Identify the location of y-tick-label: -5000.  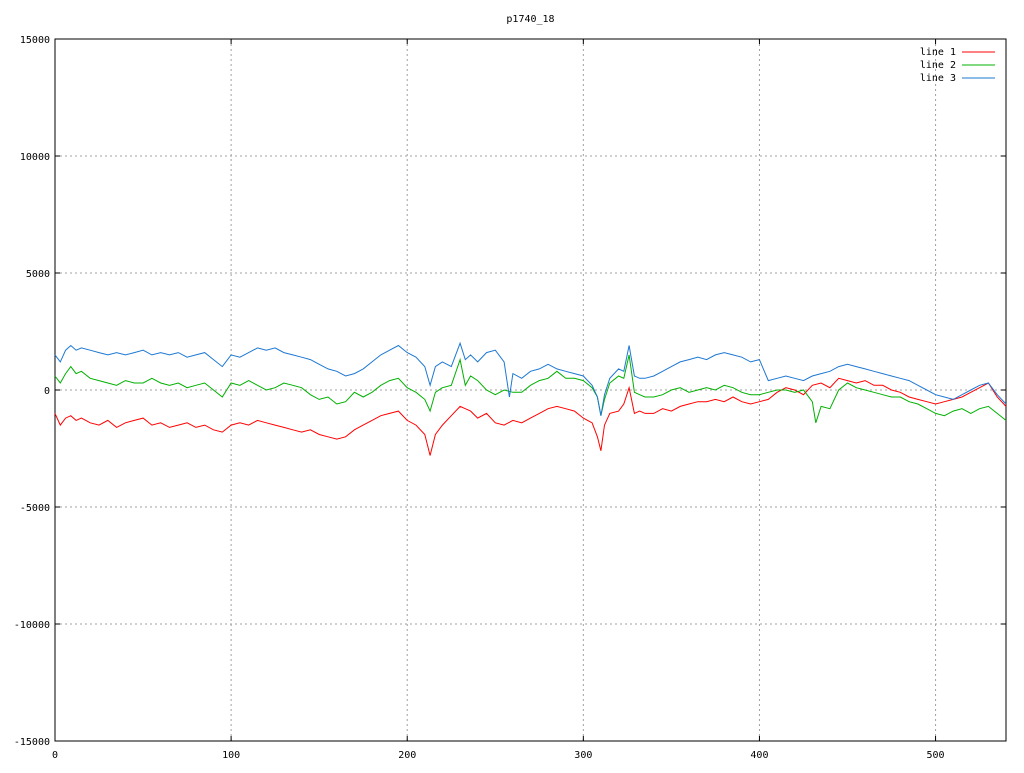
(35, 508).